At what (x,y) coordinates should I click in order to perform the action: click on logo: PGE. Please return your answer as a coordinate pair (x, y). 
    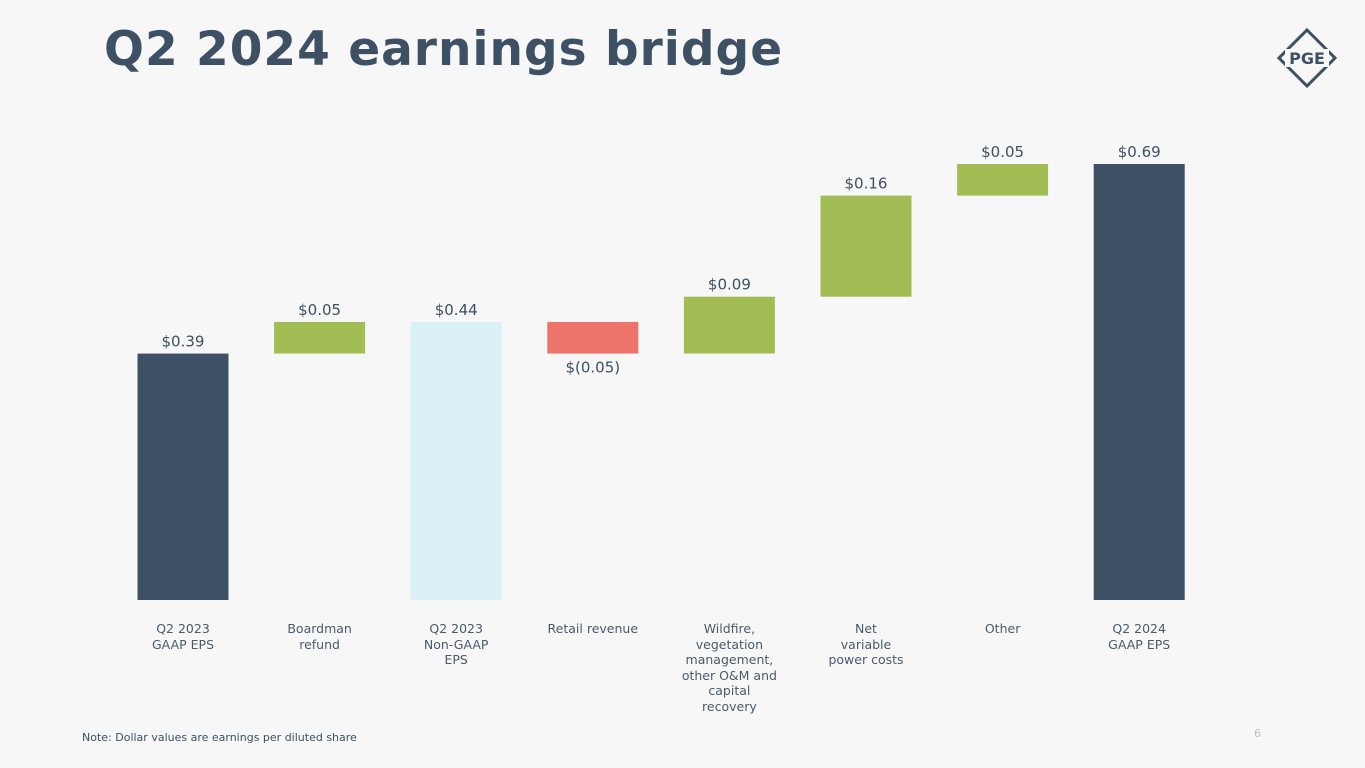
    Looking at the image, I should click on (1307, 58).